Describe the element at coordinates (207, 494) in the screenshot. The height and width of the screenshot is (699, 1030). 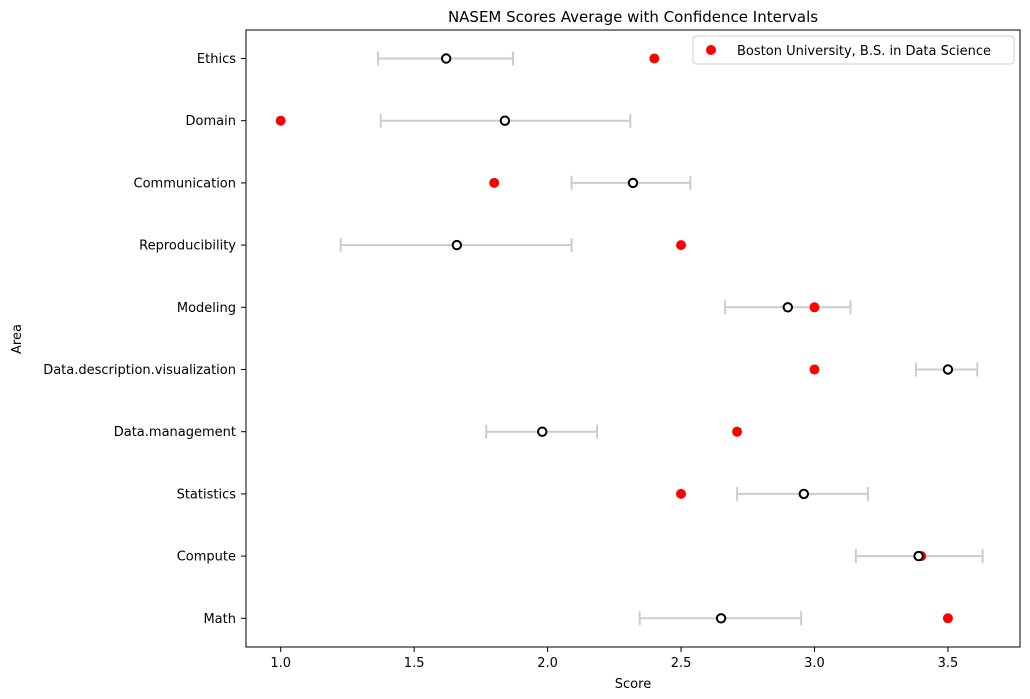
I see `y-tick-label: Statistics` at that location.